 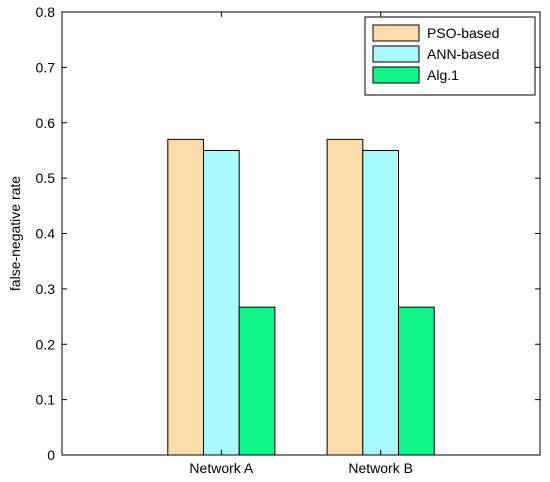 What do you see at coordinates (15, 233) in the screenshot?
I see `y-axis-label: false-negative rate` at bounding box center [15, 233].